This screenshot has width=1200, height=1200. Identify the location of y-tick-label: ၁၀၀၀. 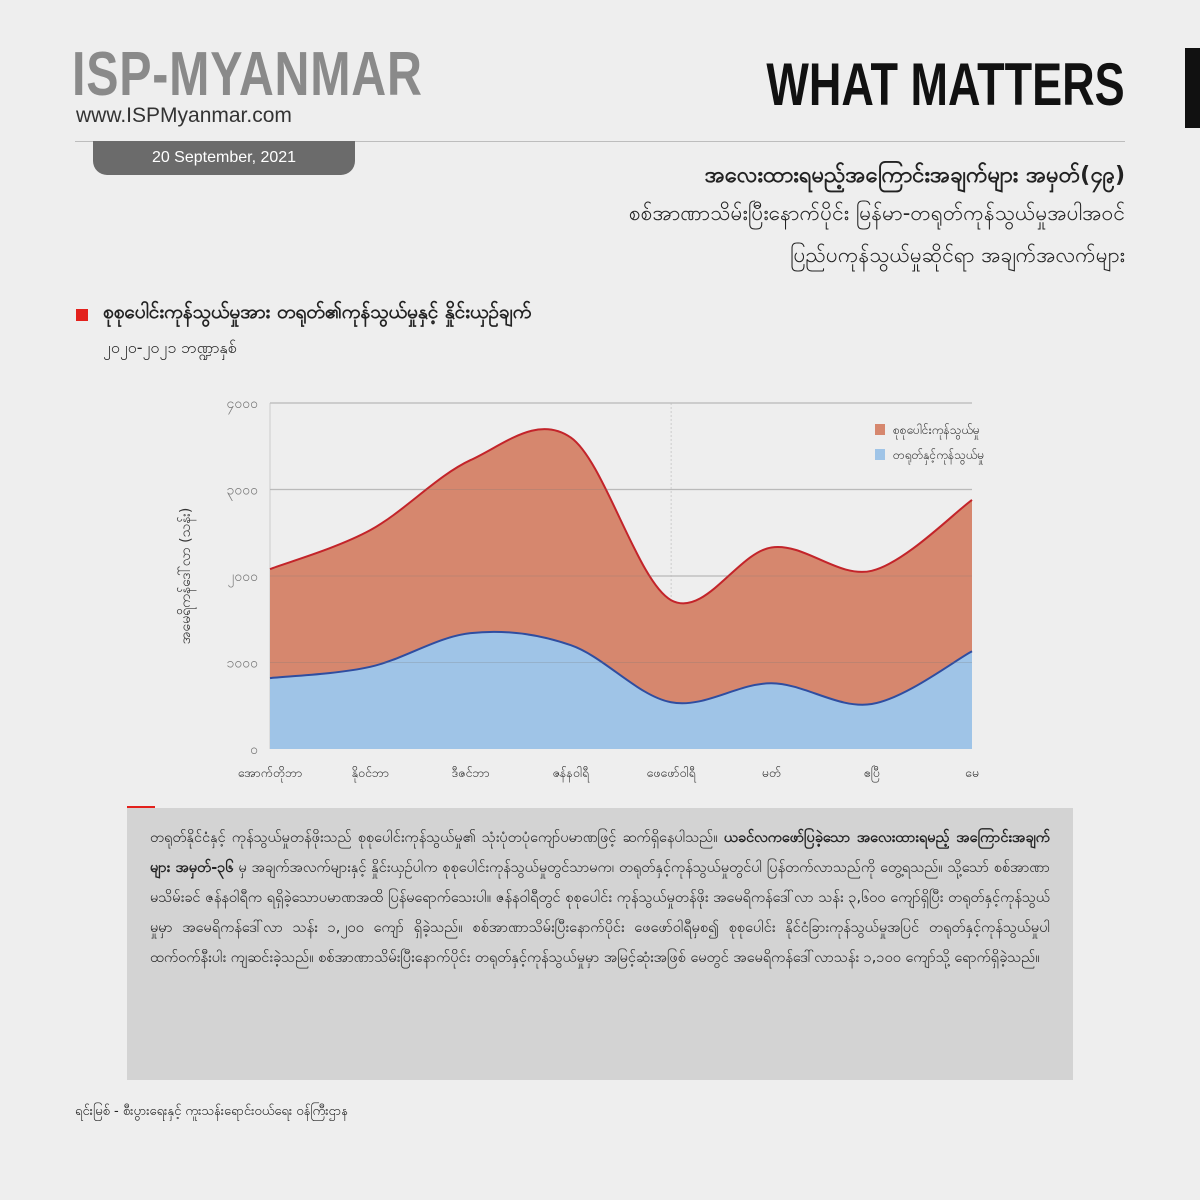
(243, 664).